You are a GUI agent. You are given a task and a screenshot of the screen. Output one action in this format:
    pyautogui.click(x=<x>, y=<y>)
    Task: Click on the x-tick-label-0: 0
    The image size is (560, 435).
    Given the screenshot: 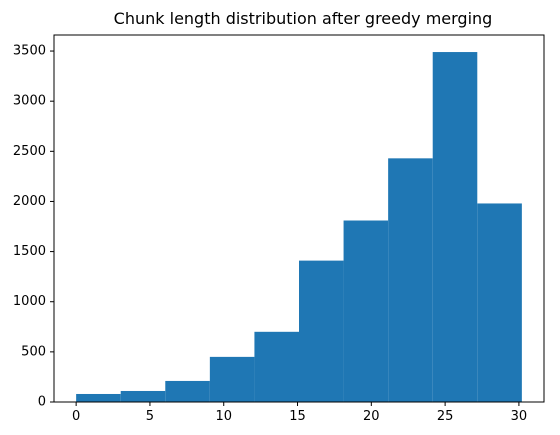 What is the action you would take?
    pyautogui.click(x=76, y=416)
    